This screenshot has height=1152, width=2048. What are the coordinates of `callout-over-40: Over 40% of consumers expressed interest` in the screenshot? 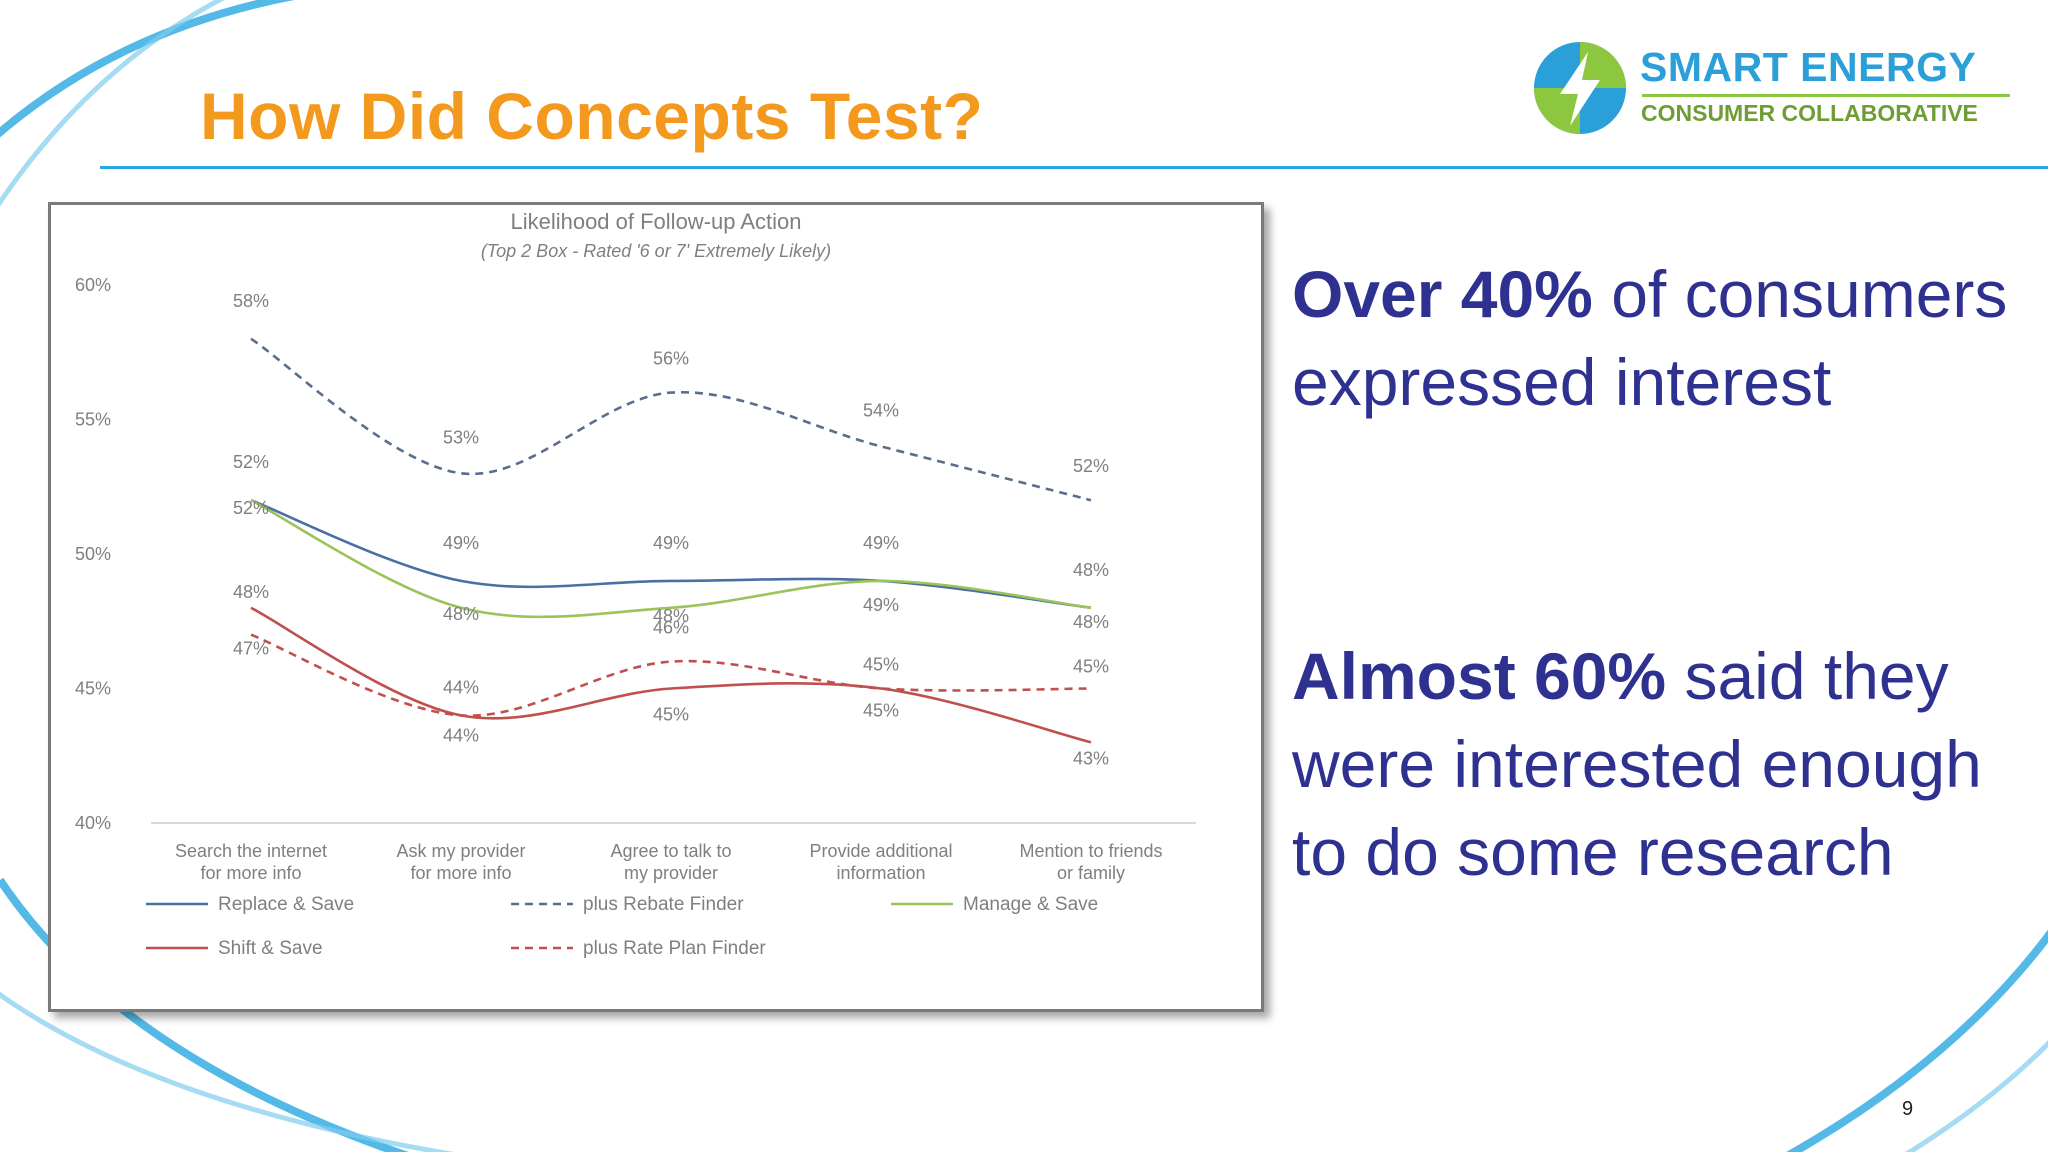 It's located at (1662, 338).